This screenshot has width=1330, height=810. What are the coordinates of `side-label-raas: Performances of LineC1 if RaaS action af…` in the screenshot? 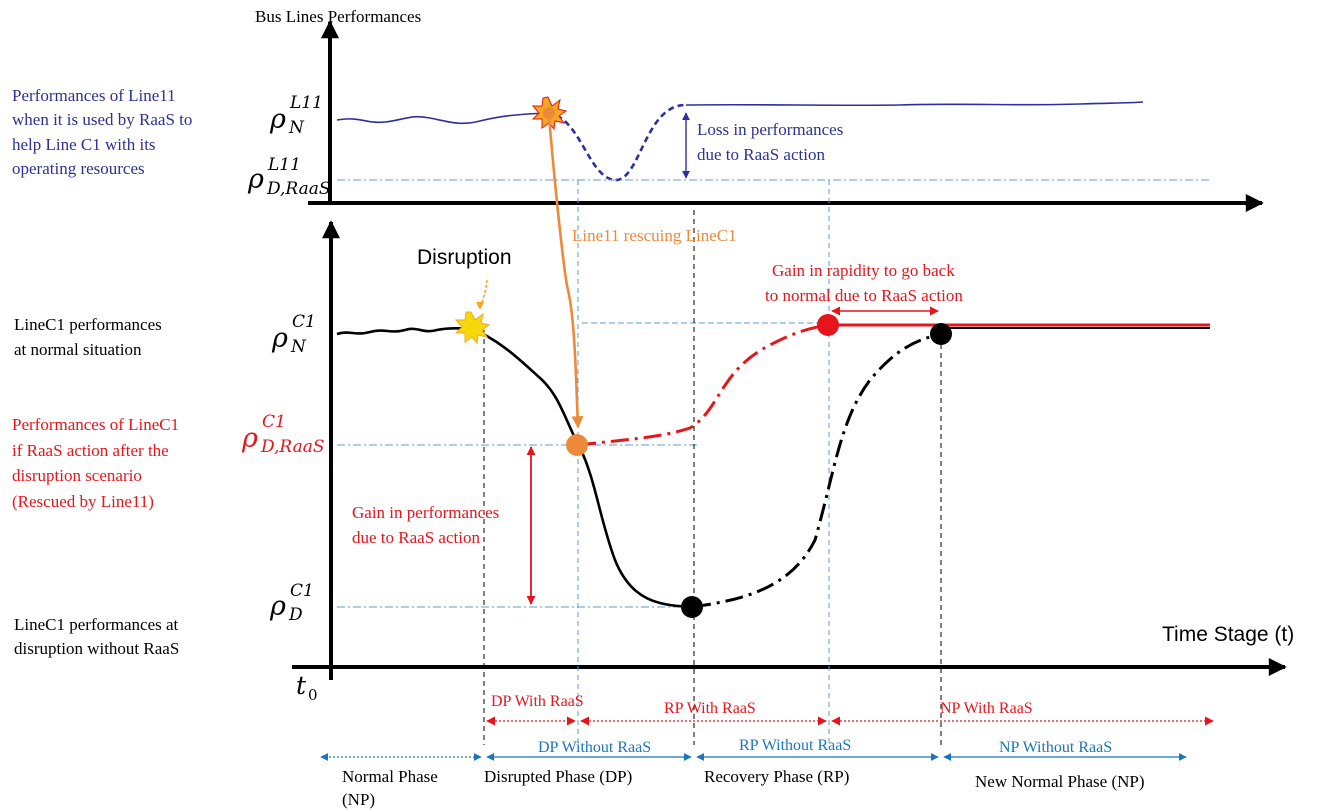 It's located at (97, 463).